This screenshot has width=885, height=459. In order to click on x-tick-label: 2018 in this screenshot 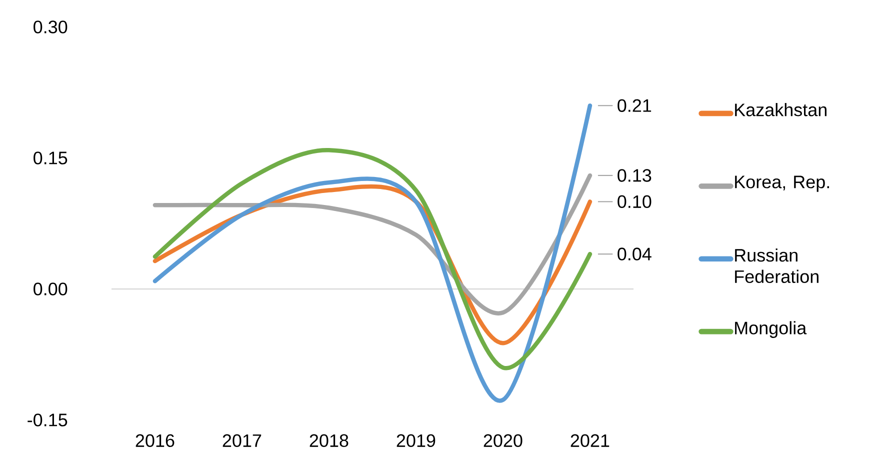, I will do `click(329, 440)`.